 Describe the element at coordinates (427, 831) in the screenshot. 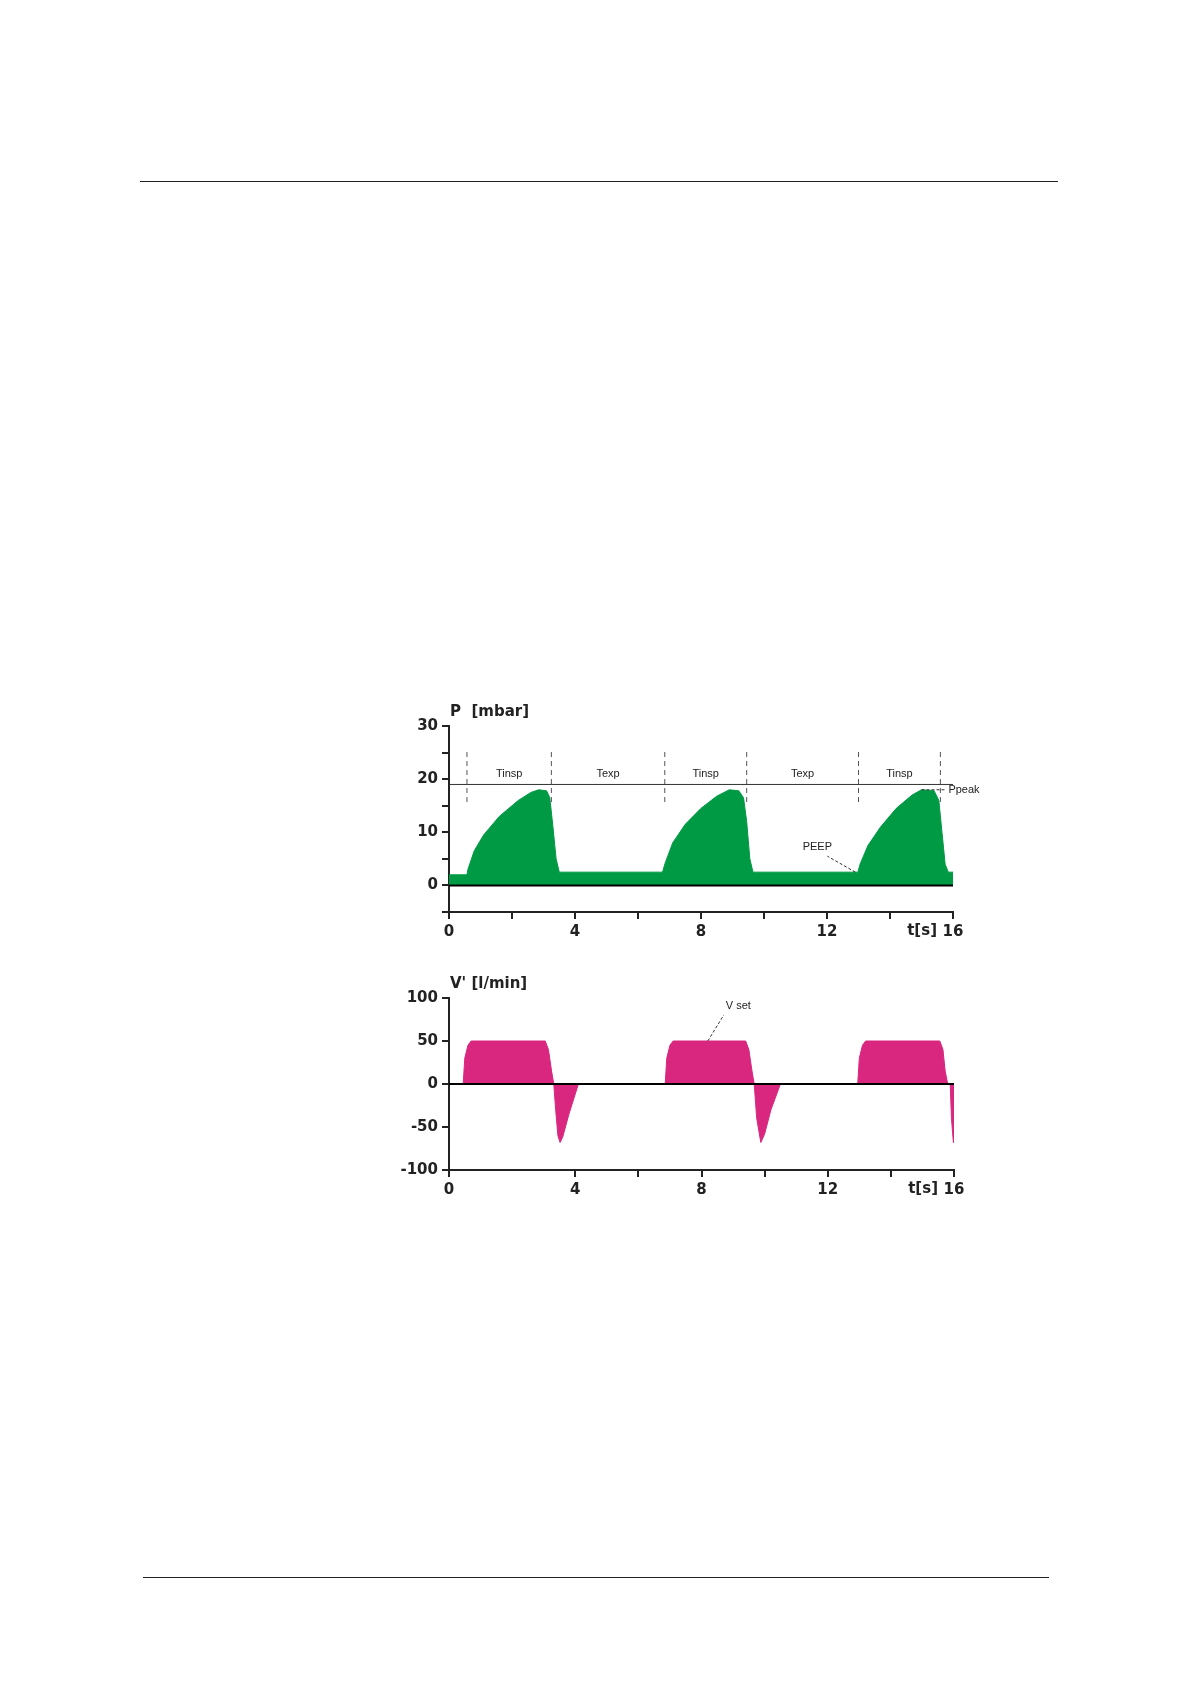

I see `y-tick-label: 10` at that location.